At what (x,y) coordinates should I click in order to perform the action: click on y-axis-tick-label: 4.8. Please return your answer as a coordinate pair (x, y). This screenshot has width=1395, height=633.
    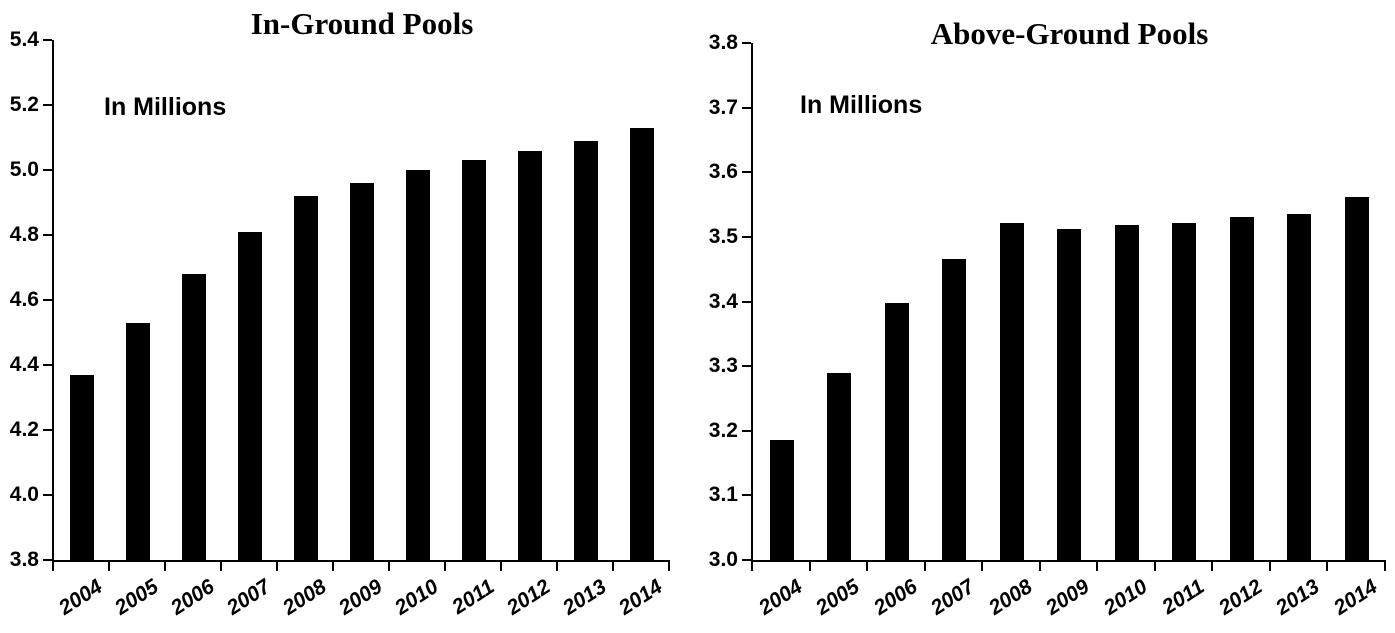
    Looking at the image, I should click on (24, 234).